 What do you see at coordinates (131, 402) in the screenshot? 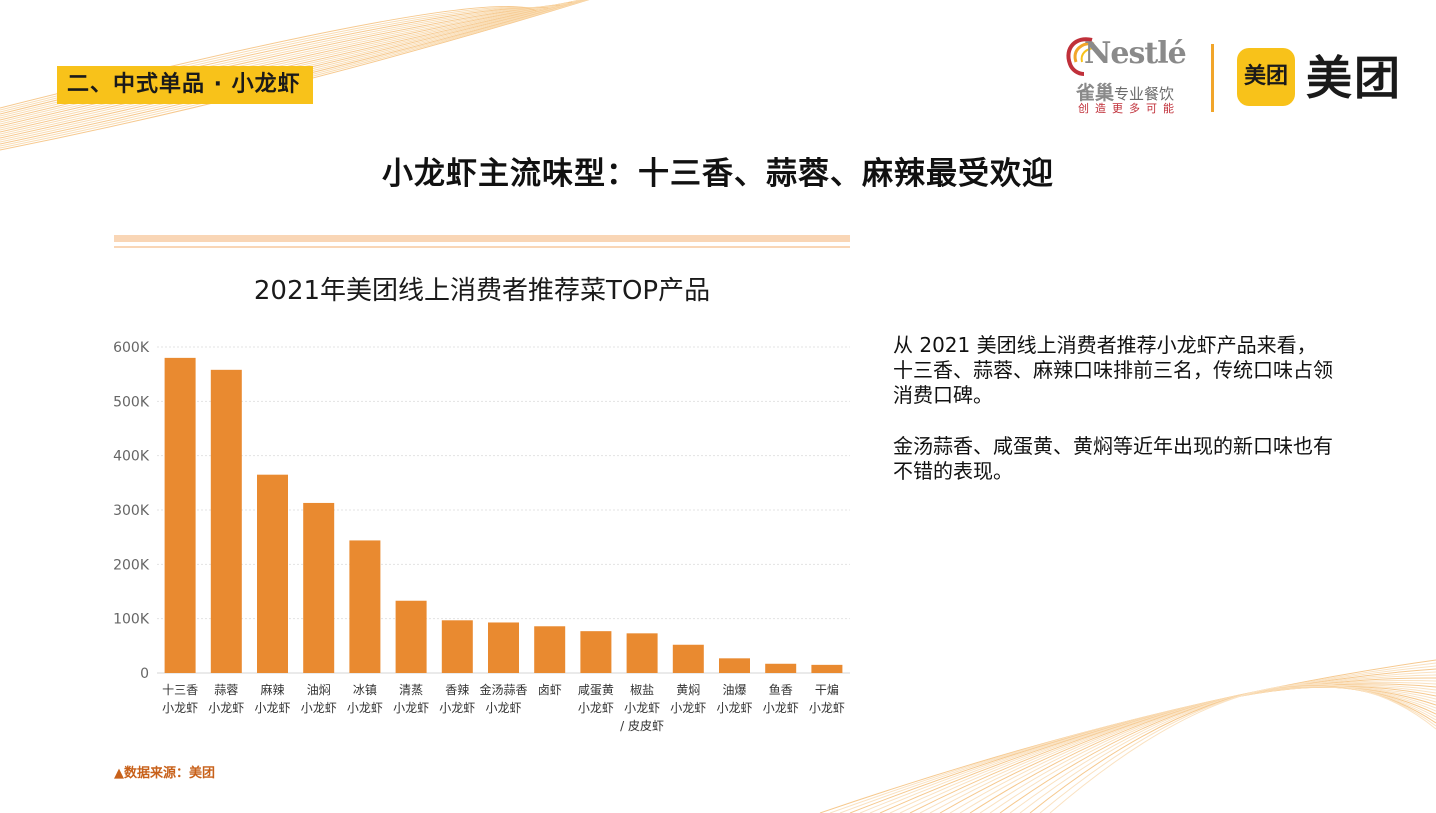
I see `y-tick-label: 500K` at bounding box center [131, 402].